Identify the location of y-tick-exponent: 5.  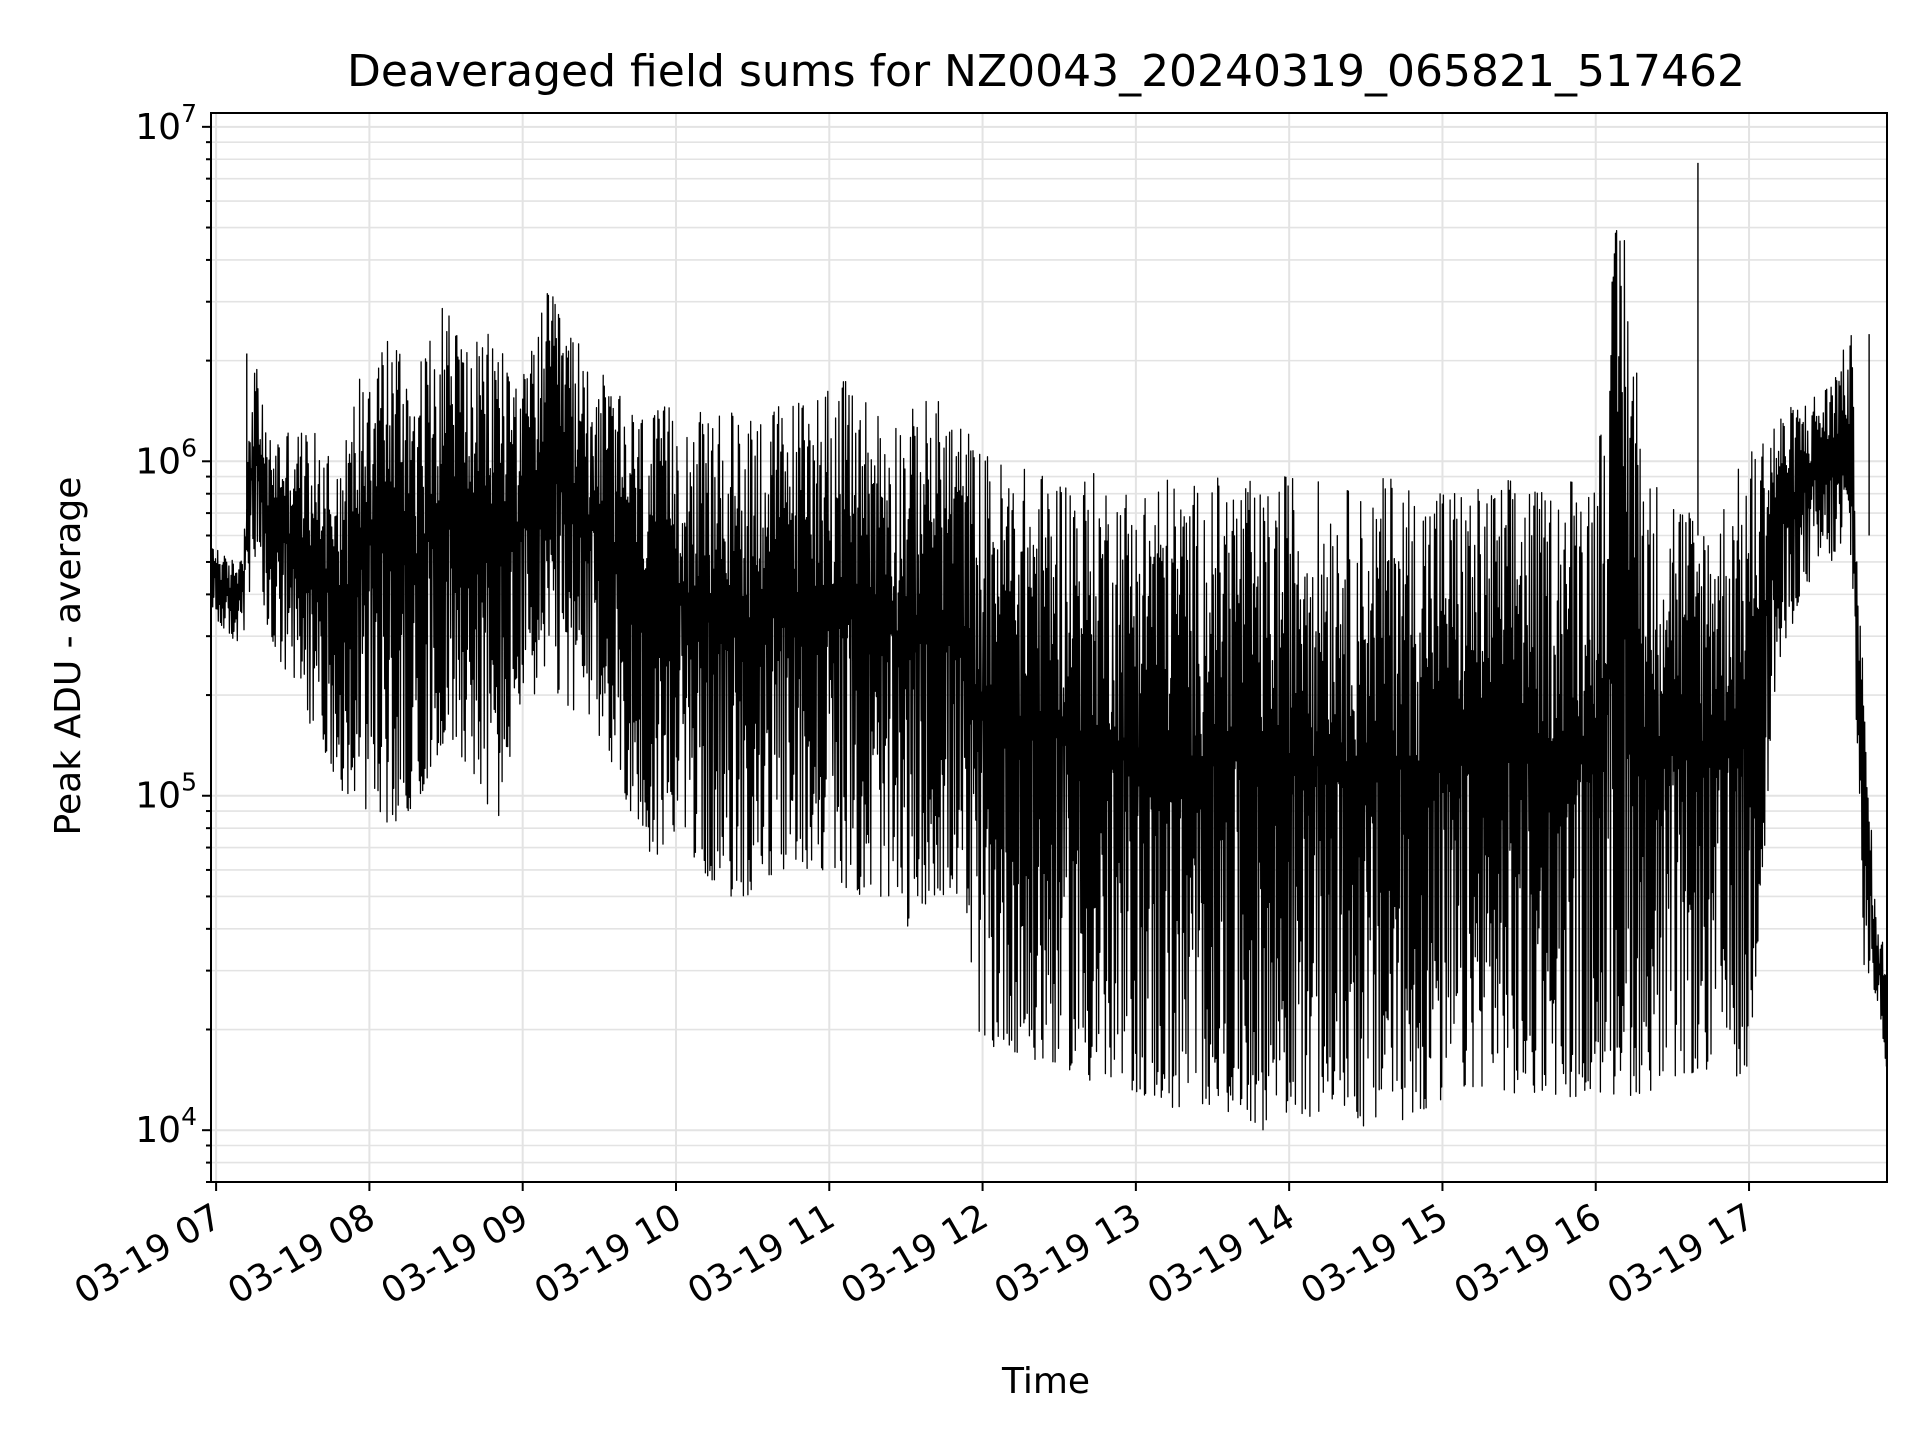
(189, 782).